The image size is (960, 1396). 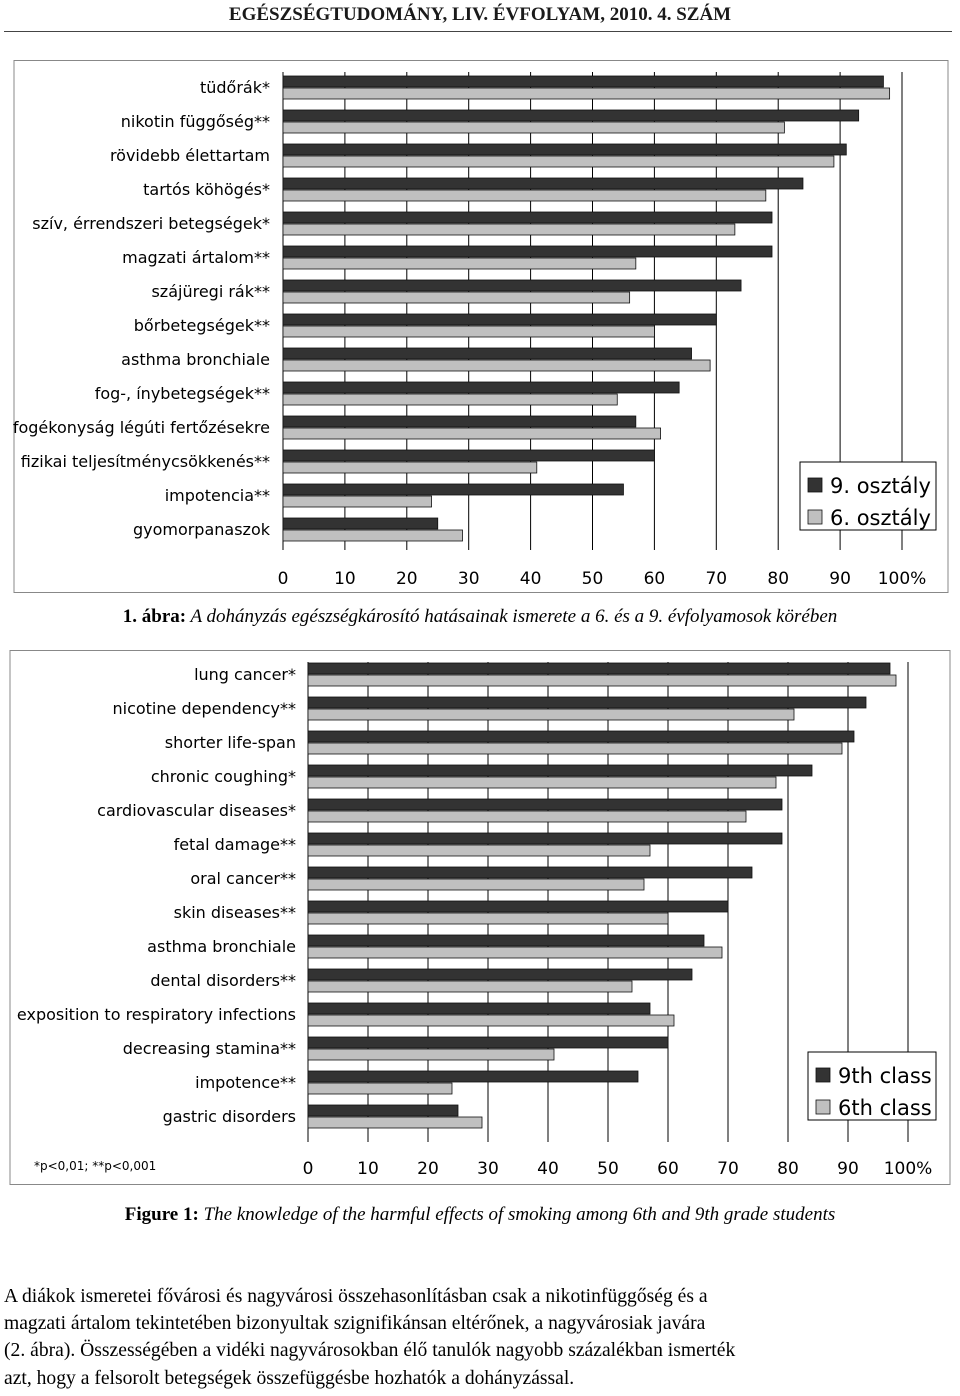 I want to click on category-label: gyomorpanaszok, so click(x=202, y=529).